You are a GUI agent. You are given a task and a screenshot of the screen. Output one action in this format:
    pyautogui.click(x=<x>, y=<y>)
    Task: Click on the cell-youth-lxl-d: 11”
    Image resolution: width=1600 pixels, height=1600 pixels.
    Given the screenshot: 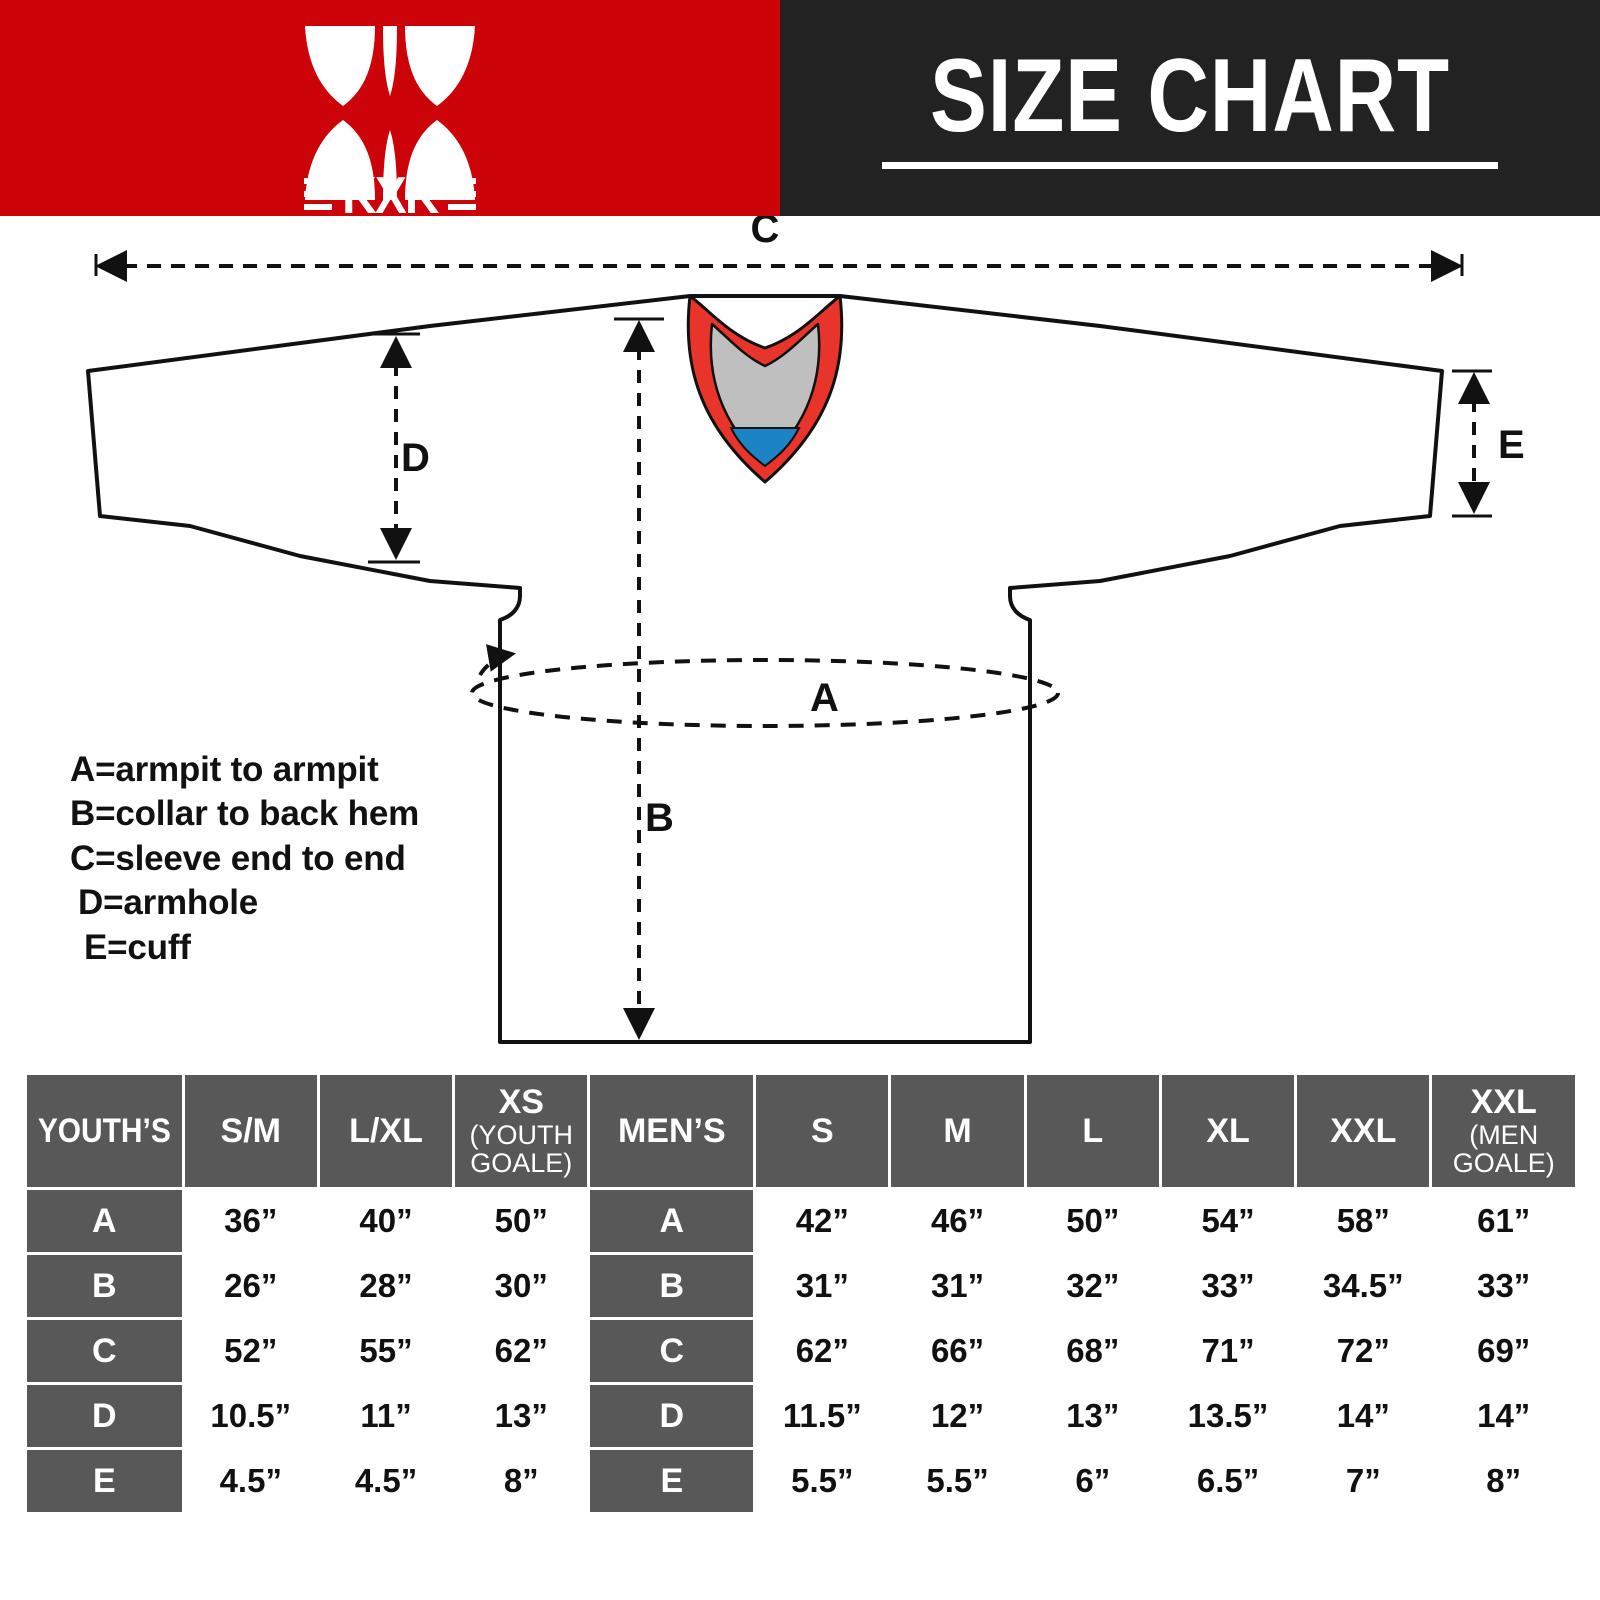 What is the action you would take?
    pyautogui.click(x=386, y=1416)
    